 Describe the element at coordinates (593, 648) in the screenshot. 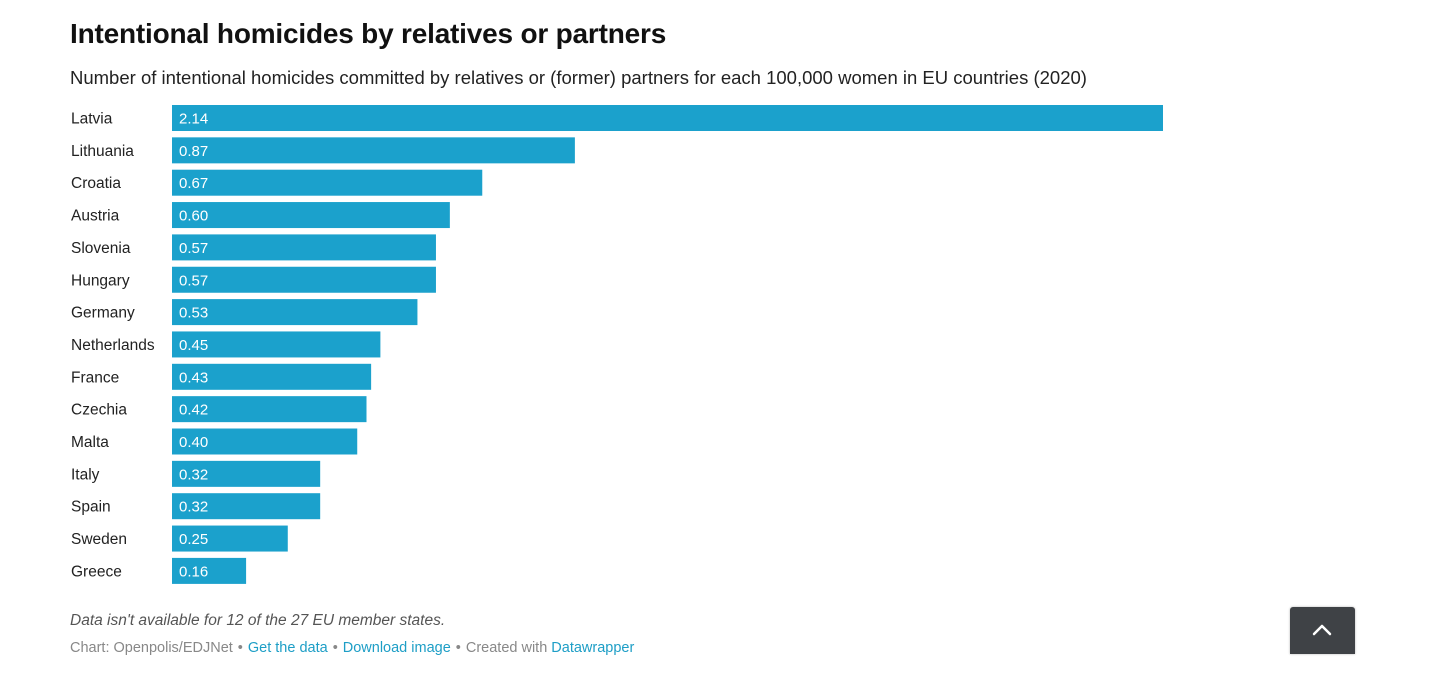

I see `datawrapper-link: Datawrapper` at that location.